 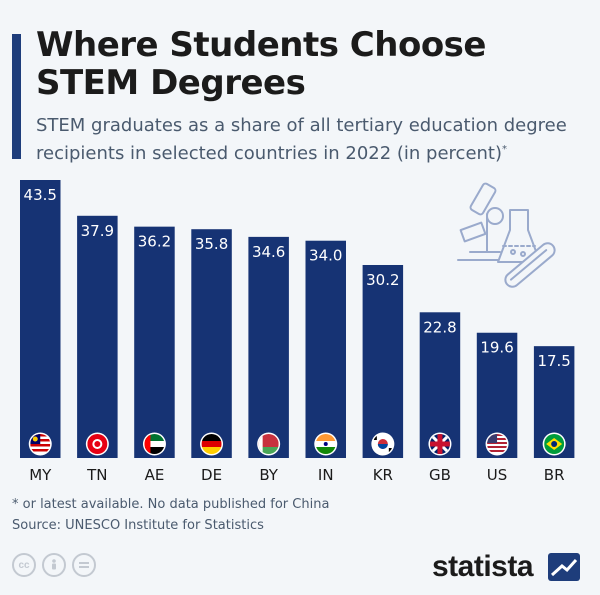 I want to click on bar-my, so click(x=40, y=319).